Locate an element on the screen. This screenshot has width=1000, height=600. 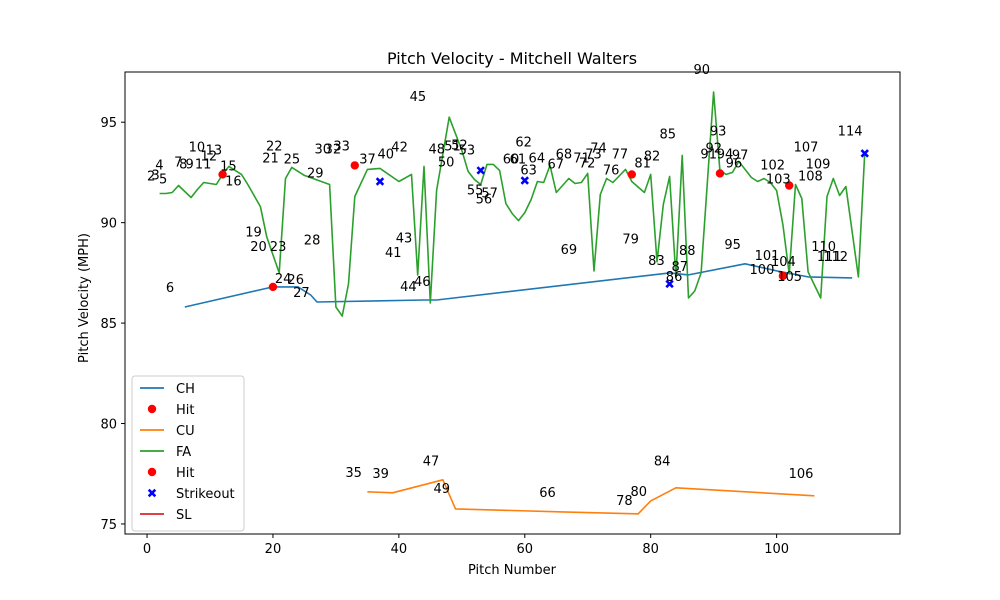
y-tick-label: 85 is located at coordinates (108, 324).